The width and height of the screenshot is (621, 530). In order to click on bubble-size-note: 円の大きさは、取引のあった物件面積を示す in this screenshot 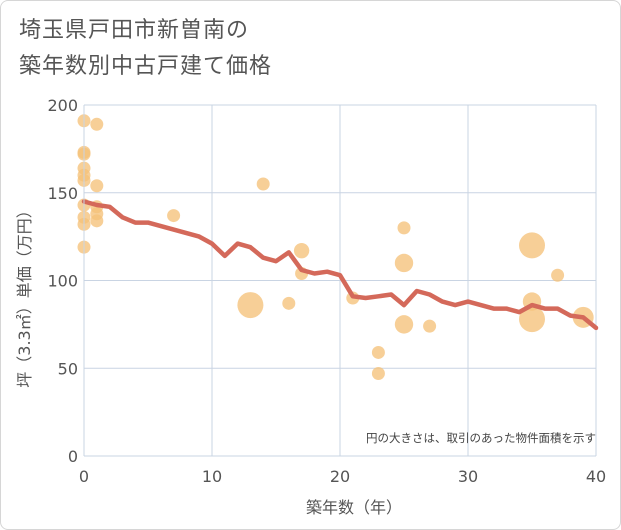, I will do `click(481, 438)`.